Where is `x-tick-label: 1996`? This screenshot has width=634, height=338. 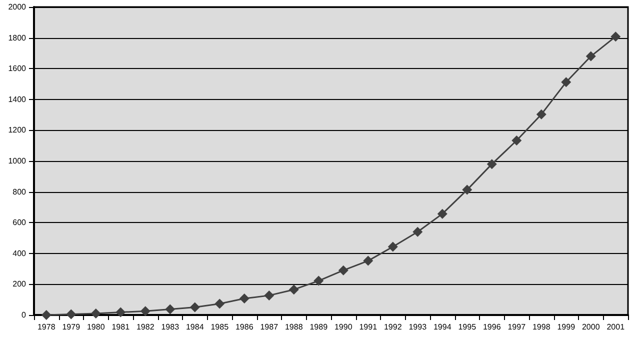
x-tick-label: 1996 is located at coordinates (492, 327).